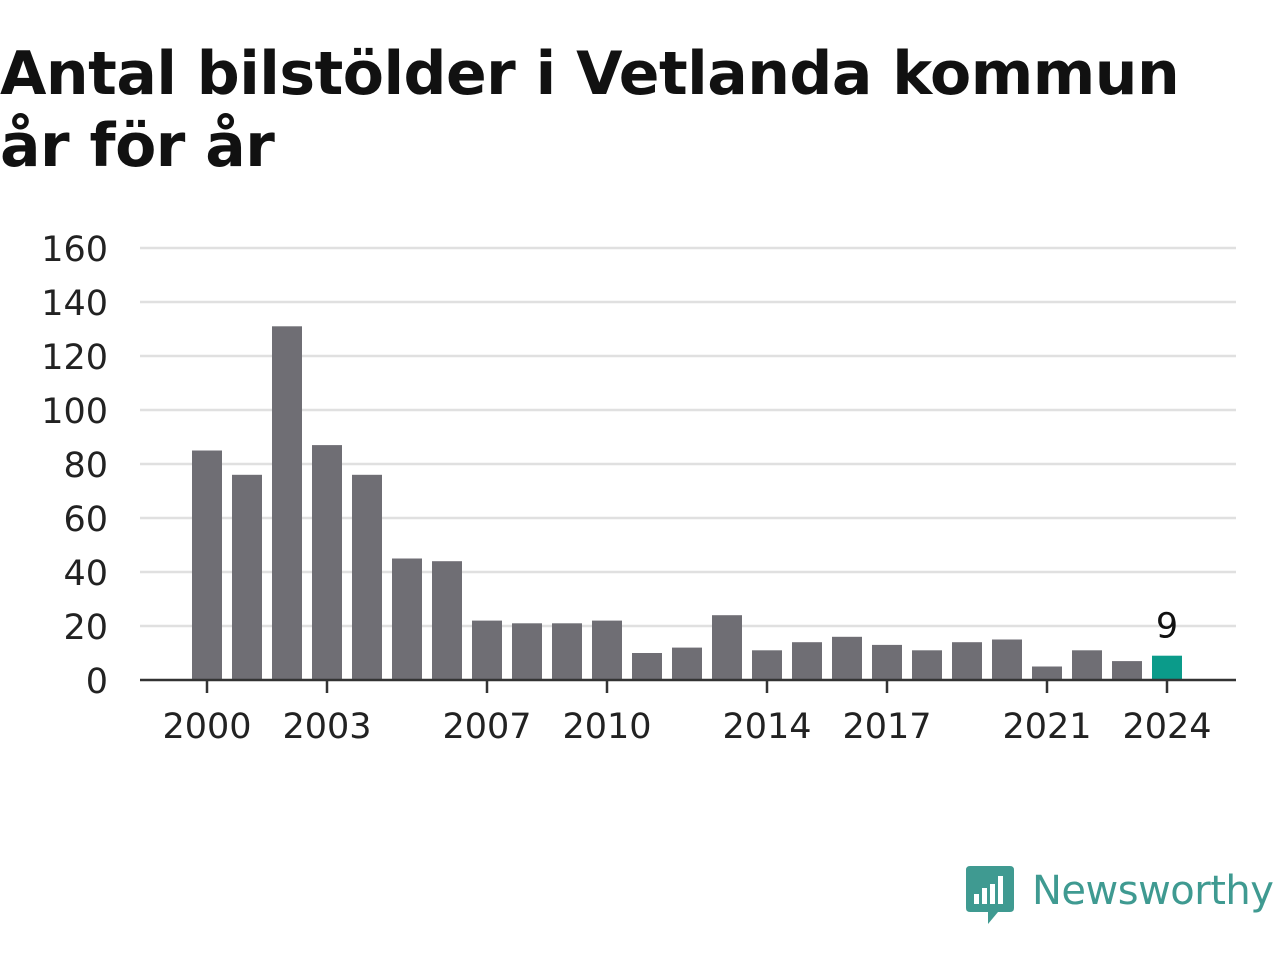  Describe the element at coordinates (606, 727) in the screenshot. I see `x-tick-label: 2010` at that location.